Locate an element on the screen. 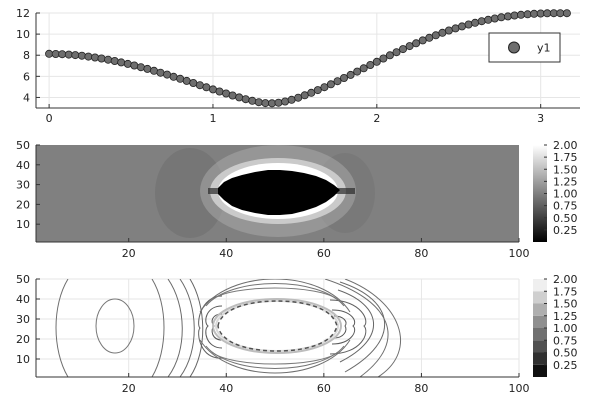 Image resolution: width=600 pixels, height=400 pixels. scatter-y-tick-label: 6 is located at coordinates (26, 76).